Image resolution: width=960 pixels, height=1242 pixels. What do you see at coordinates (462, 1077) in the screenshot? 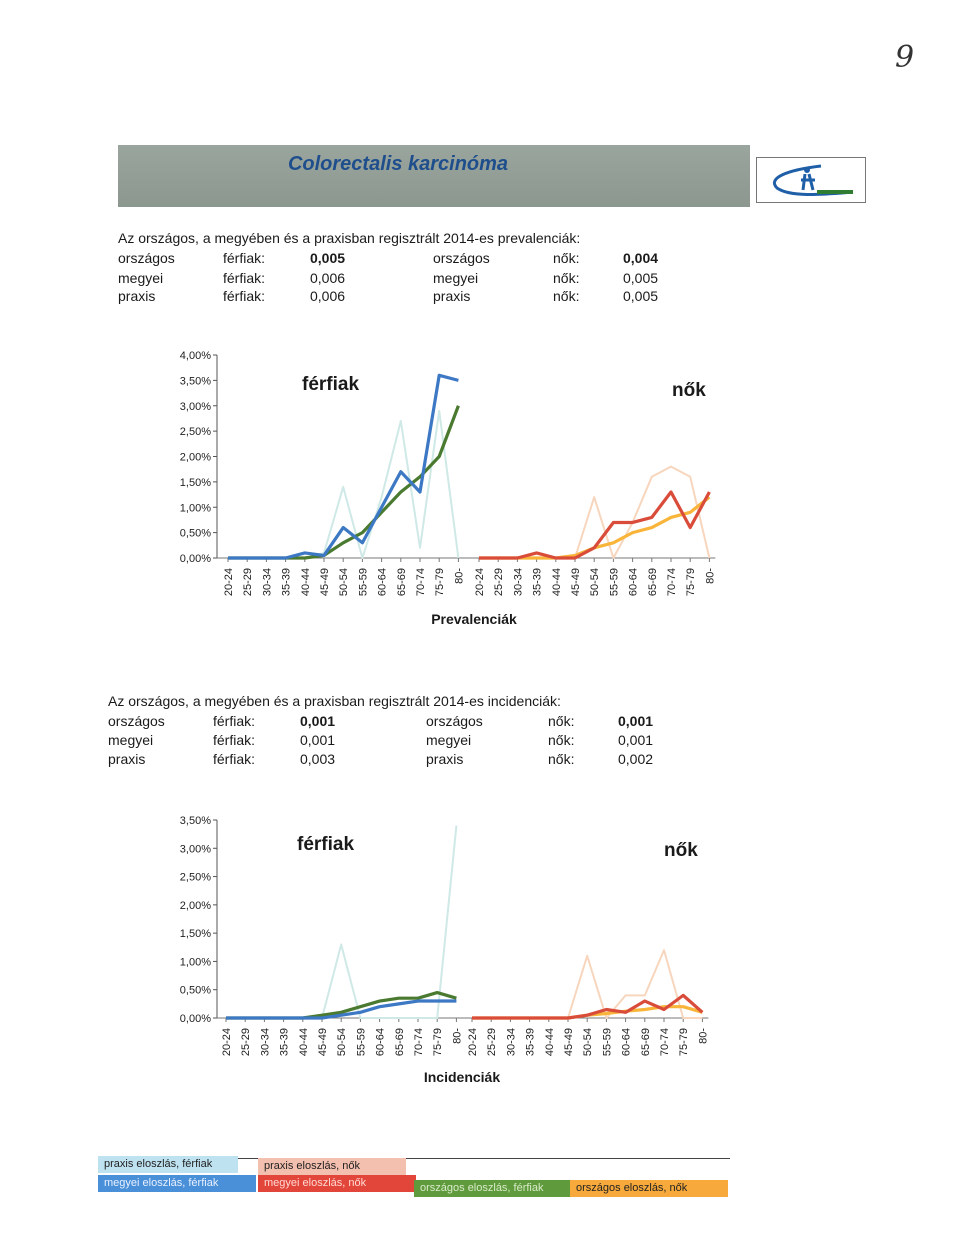
I see `chart-title: Incidenciák` at bounding box center [462, 1077].